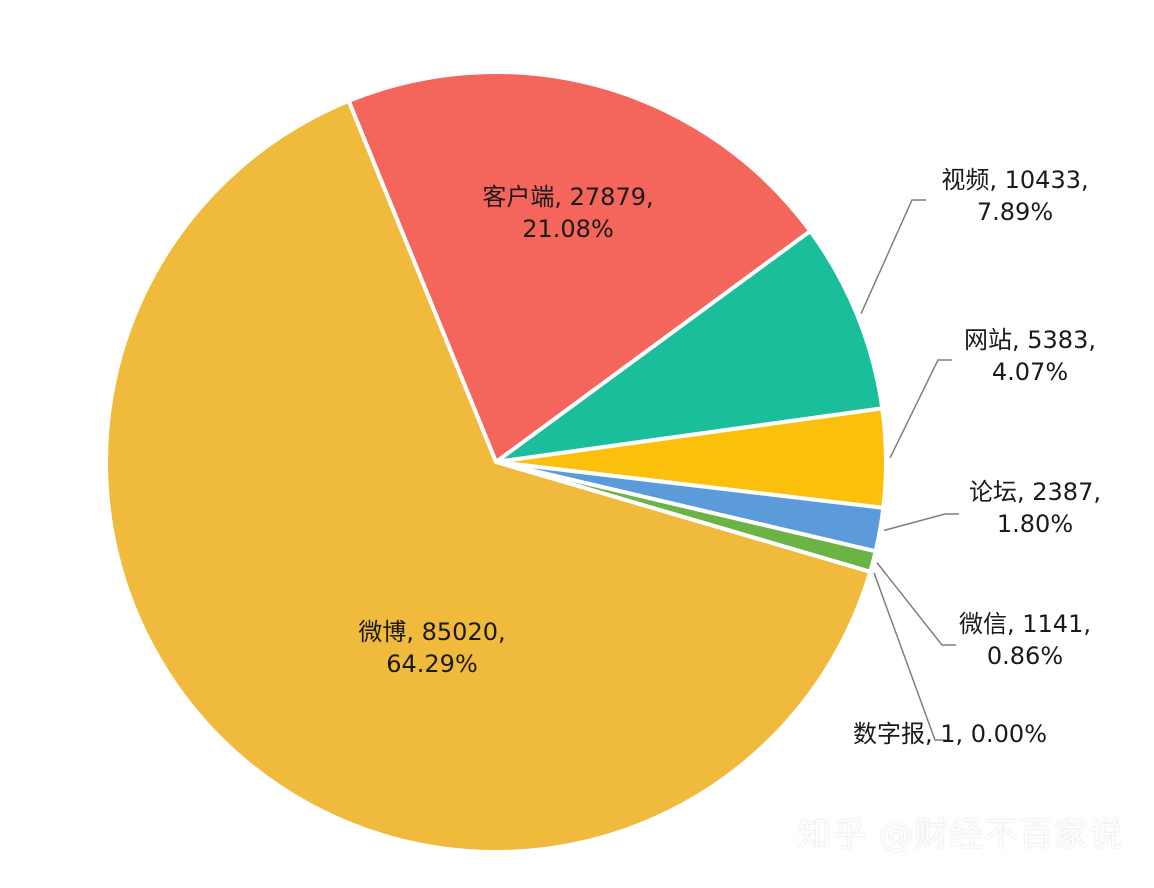 This screenshot has height=888, width=1154. Describe the element at coordinates (920, 409) in the screenshot. I see `leader-line-网站` at that location.